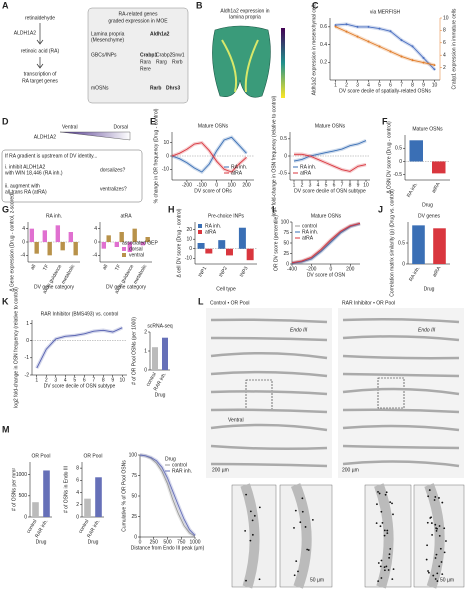  I want to click on y-tick-label: -0.5, so click(397, 175).